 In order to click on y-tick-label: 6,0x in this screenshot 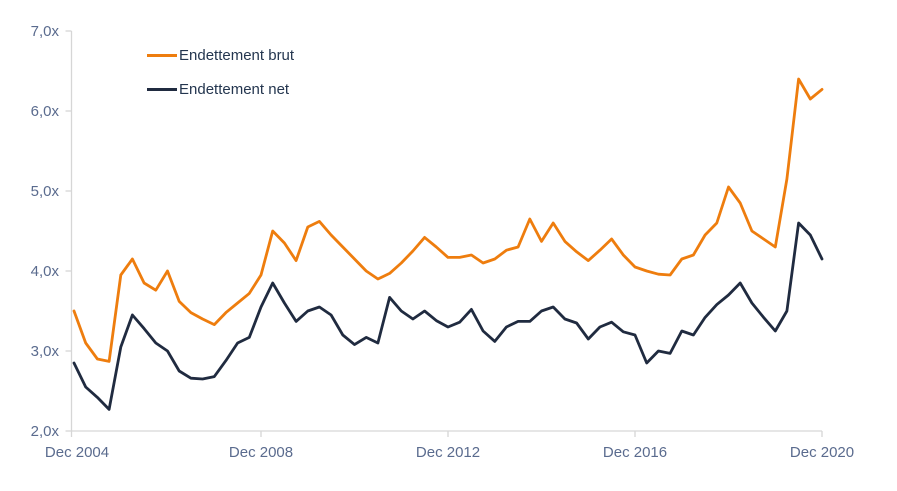, I will do `click(45, 111)`.